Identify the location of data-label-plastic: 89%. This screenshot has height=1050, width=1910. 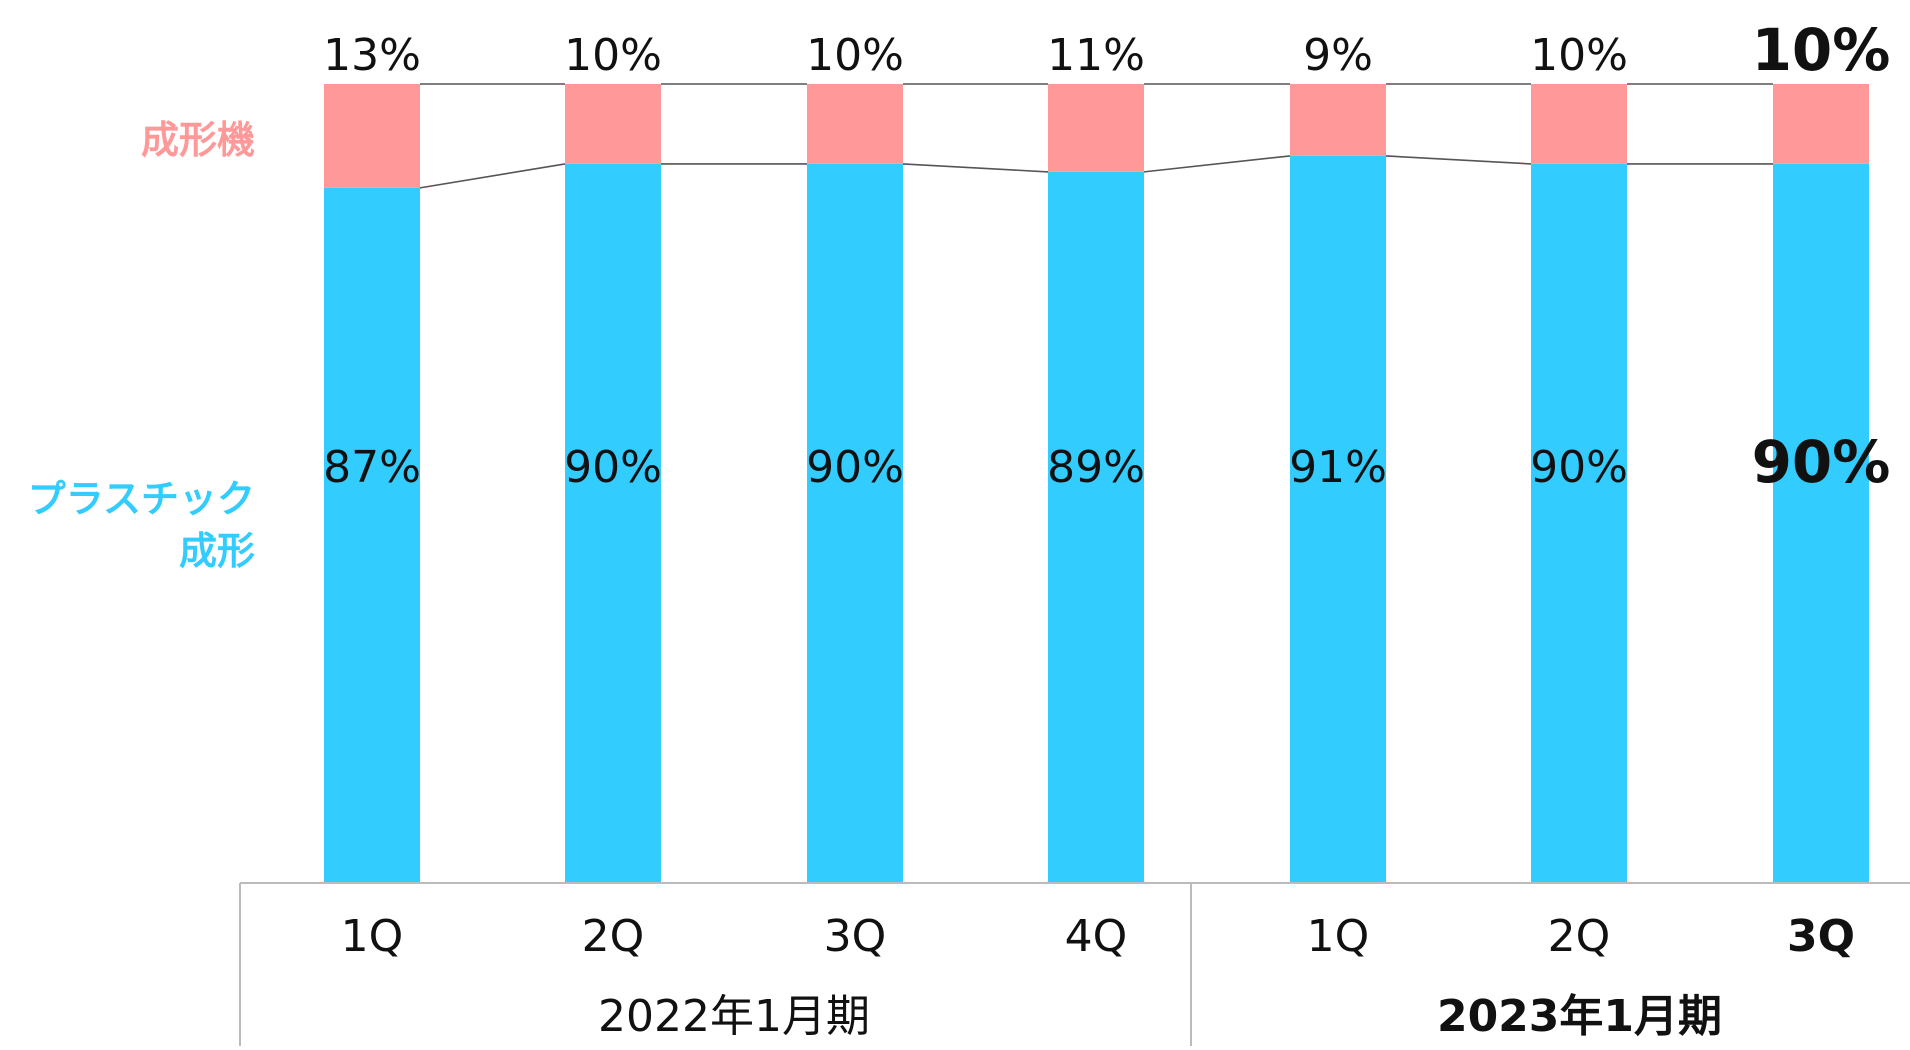
(1096, 467).